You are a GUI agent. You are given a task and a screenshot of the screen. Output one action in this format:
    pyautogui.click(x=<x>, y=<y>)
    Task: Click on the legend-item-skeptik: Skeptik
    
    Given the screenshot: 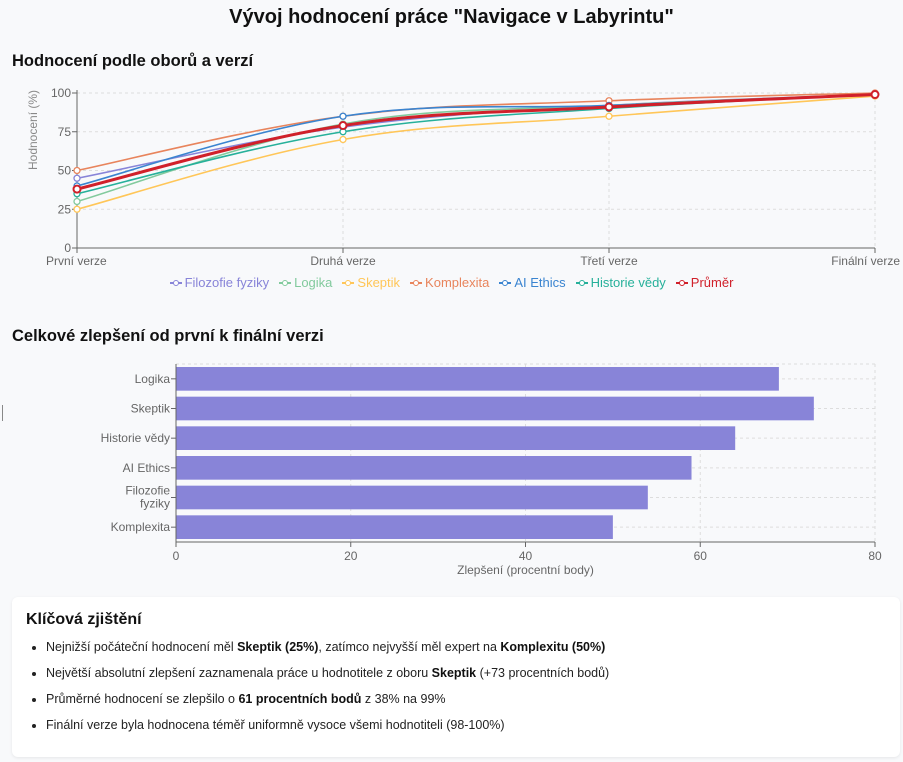 What is the action you would take?
    pyautogui.click(x=371, y=282)
    